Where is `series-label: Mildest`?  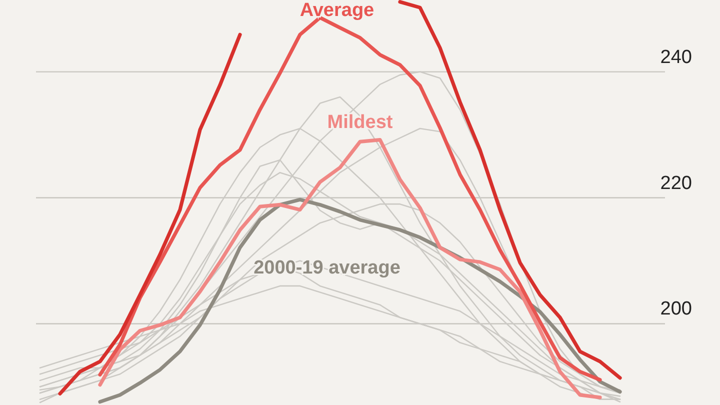 series-label: Mildest is located at coordinates (360, 122).